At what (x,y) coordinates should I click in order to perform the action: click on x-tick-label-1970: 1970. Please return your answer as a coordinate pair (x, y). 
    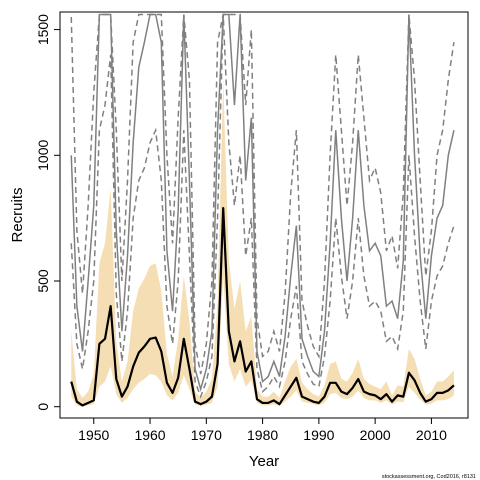
    Looking at the image, I should click on (206, 435).